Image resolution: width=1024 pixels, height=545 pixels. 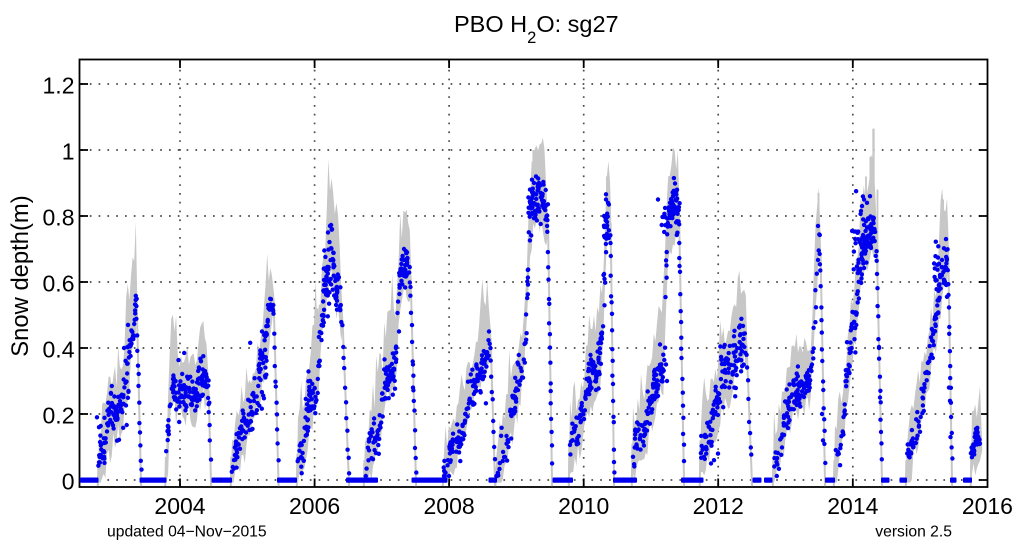 I want to click on svg-text: 0.2, so click(x=59, y=415).